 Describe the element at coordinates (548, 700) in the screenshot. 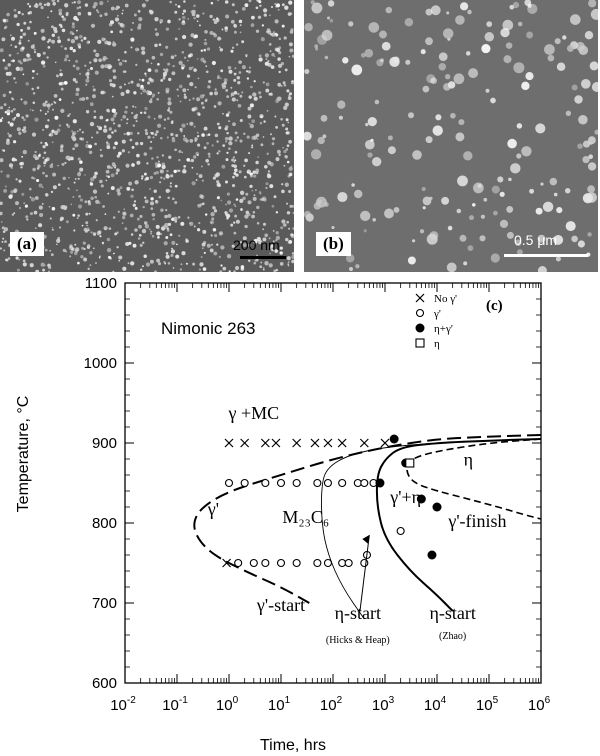

I see `x-tick-exponent: 6` at that location.